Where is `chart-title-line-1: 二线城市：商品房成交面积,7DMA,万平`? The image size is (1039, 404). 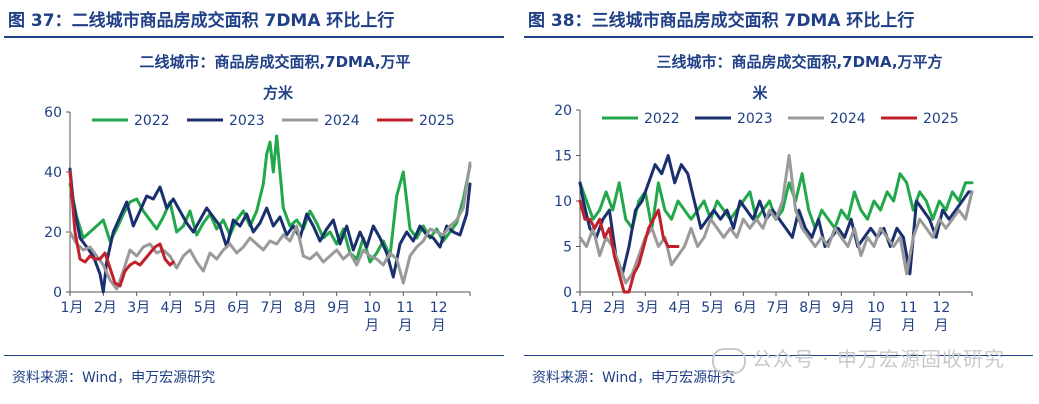
chart-title-line-1: 二线城市：商品房成交面积,7DMA,万平 is located at coordinates (275, 62).